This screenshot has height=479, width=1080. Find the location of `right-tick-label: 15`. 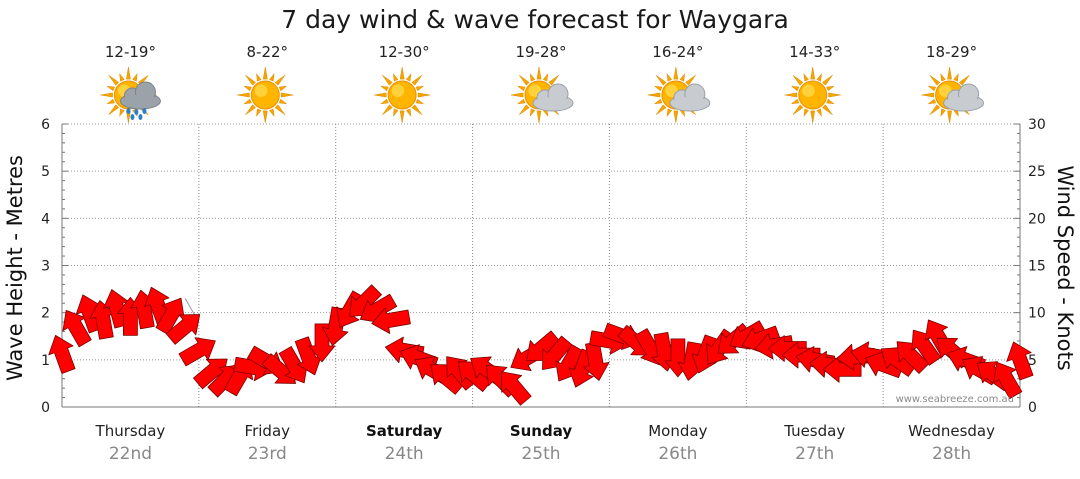

right-tick-label: 15 is located at coordinates (1037, 267).